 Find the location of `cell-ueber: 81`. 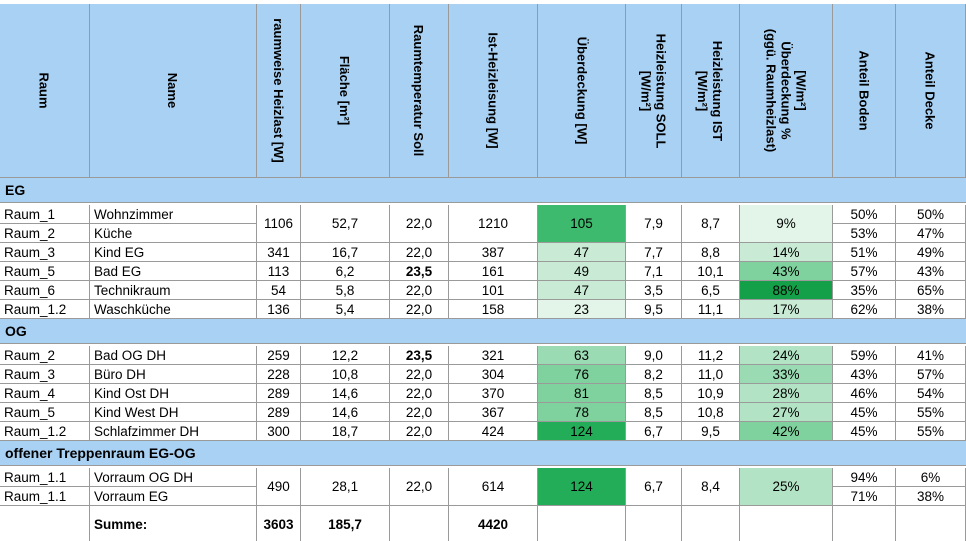

cell-ueber: 81 is located at coordinates (582, 393).